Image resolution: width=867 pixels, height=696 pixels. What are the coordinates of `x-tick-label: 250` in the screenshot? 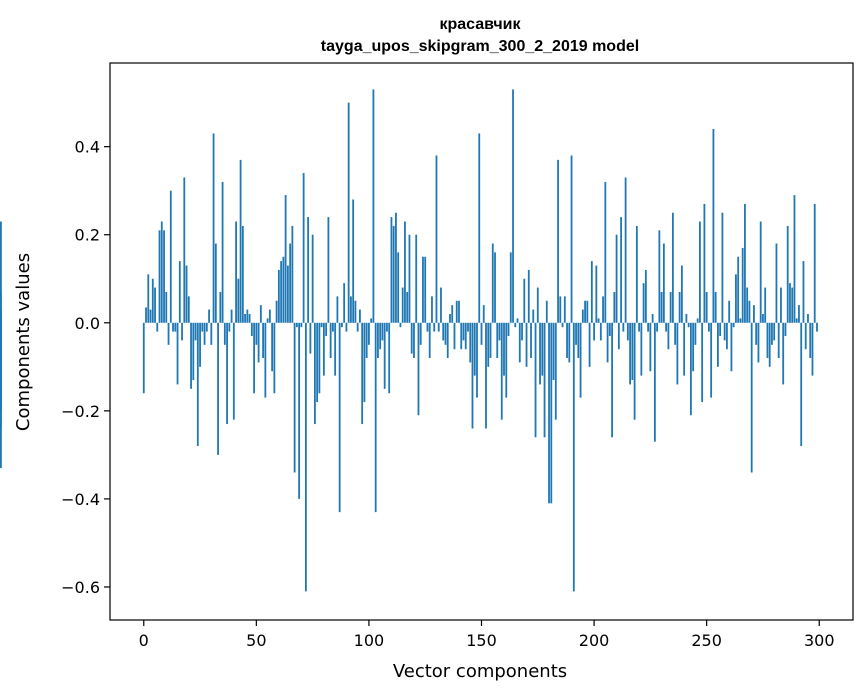 It's located at (706, 640).